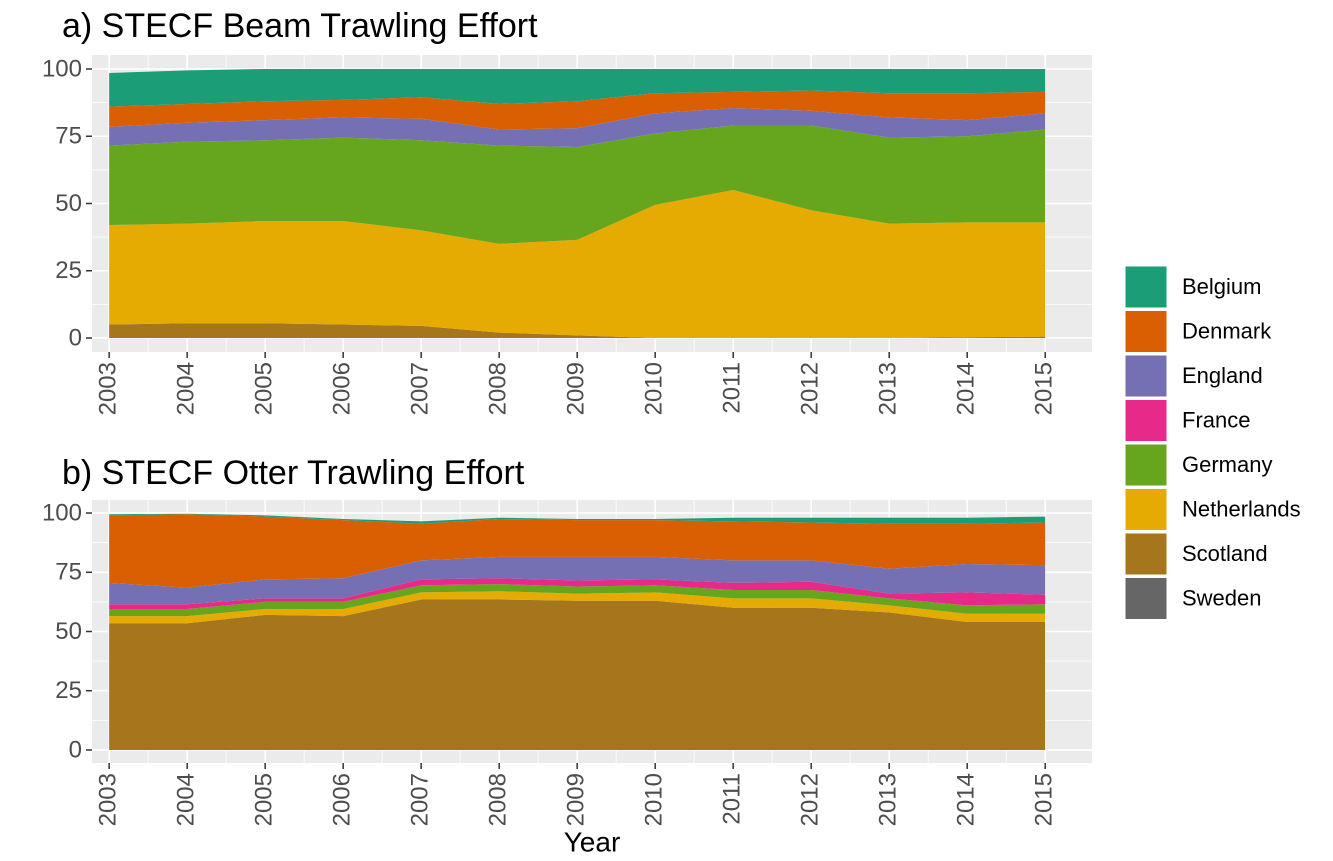  What do you see at coordinates (592, 841) in the screenshot?
I see `x-axis-title: Year` at bounding box center [592, 841].